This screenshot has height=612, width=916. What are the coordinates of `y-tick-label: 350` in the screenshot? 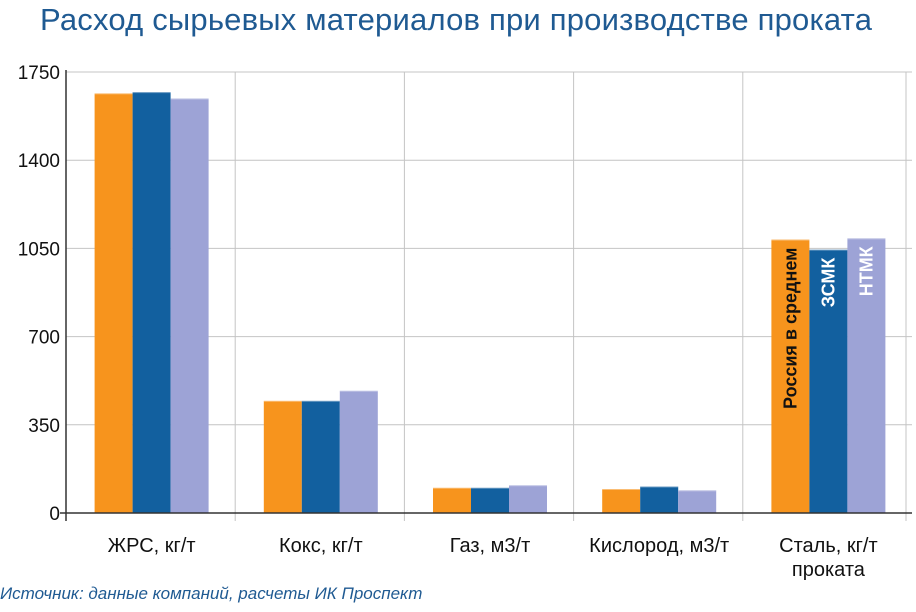 It's located at (44, 426).